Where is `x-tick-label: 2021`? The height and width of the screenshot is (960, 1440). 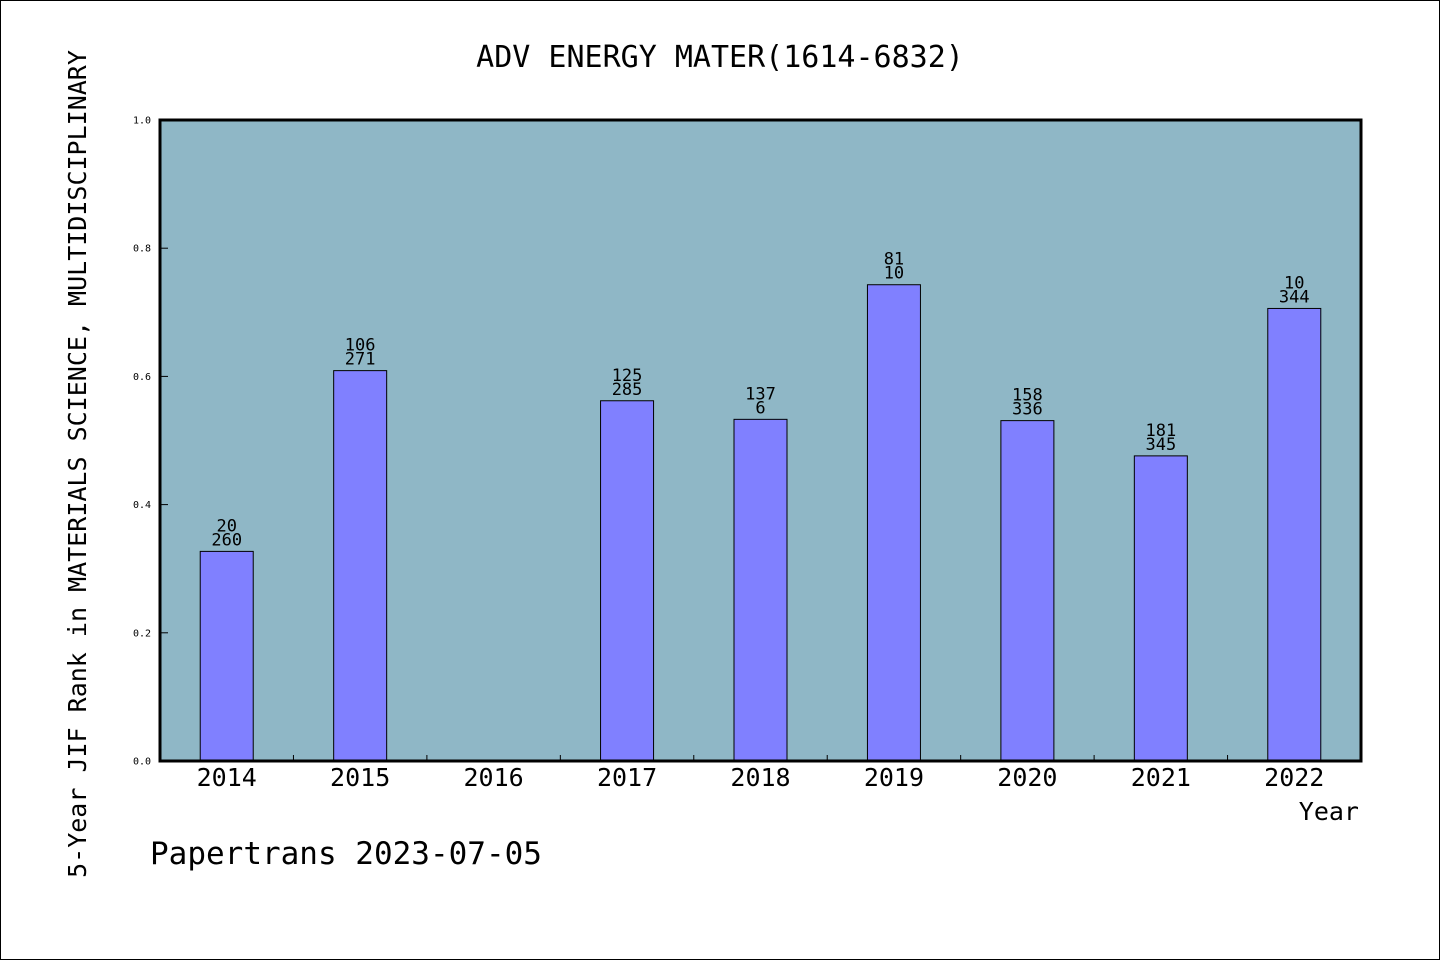 x-tick-label: 2021 is located at coordinates (1161, 777).